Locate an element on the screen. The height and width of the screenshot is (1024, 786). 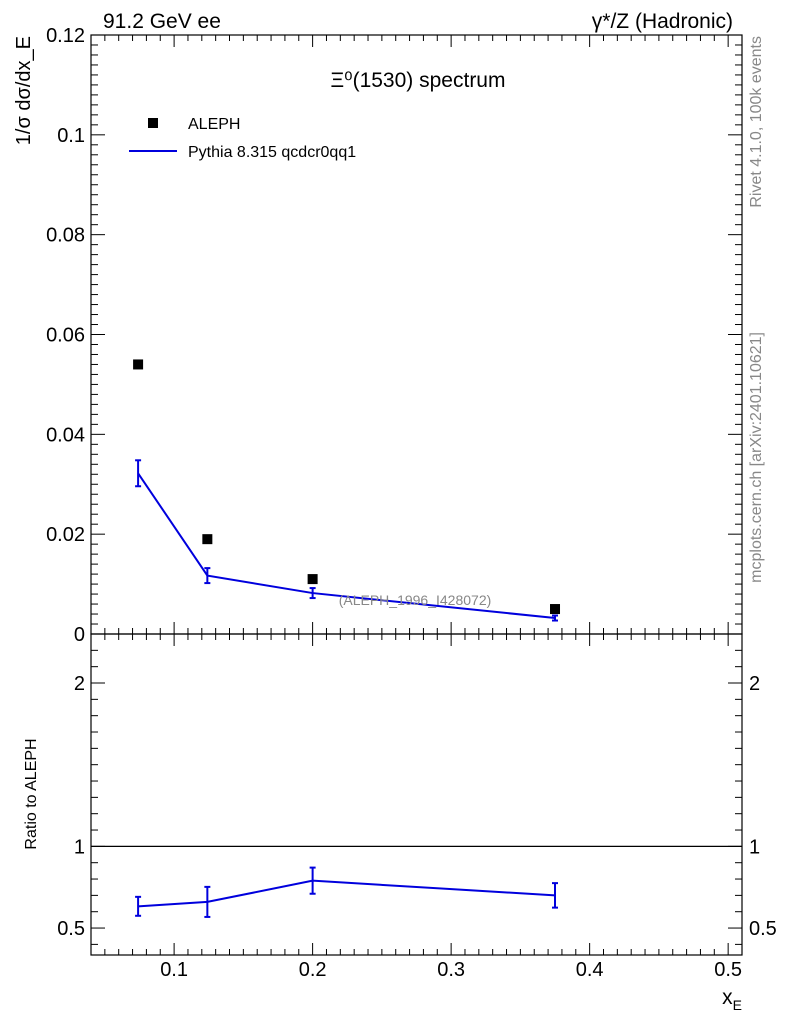
rivet-version-label: Rivet 4.1.0, 100k events is located at coordinates (756, 122).